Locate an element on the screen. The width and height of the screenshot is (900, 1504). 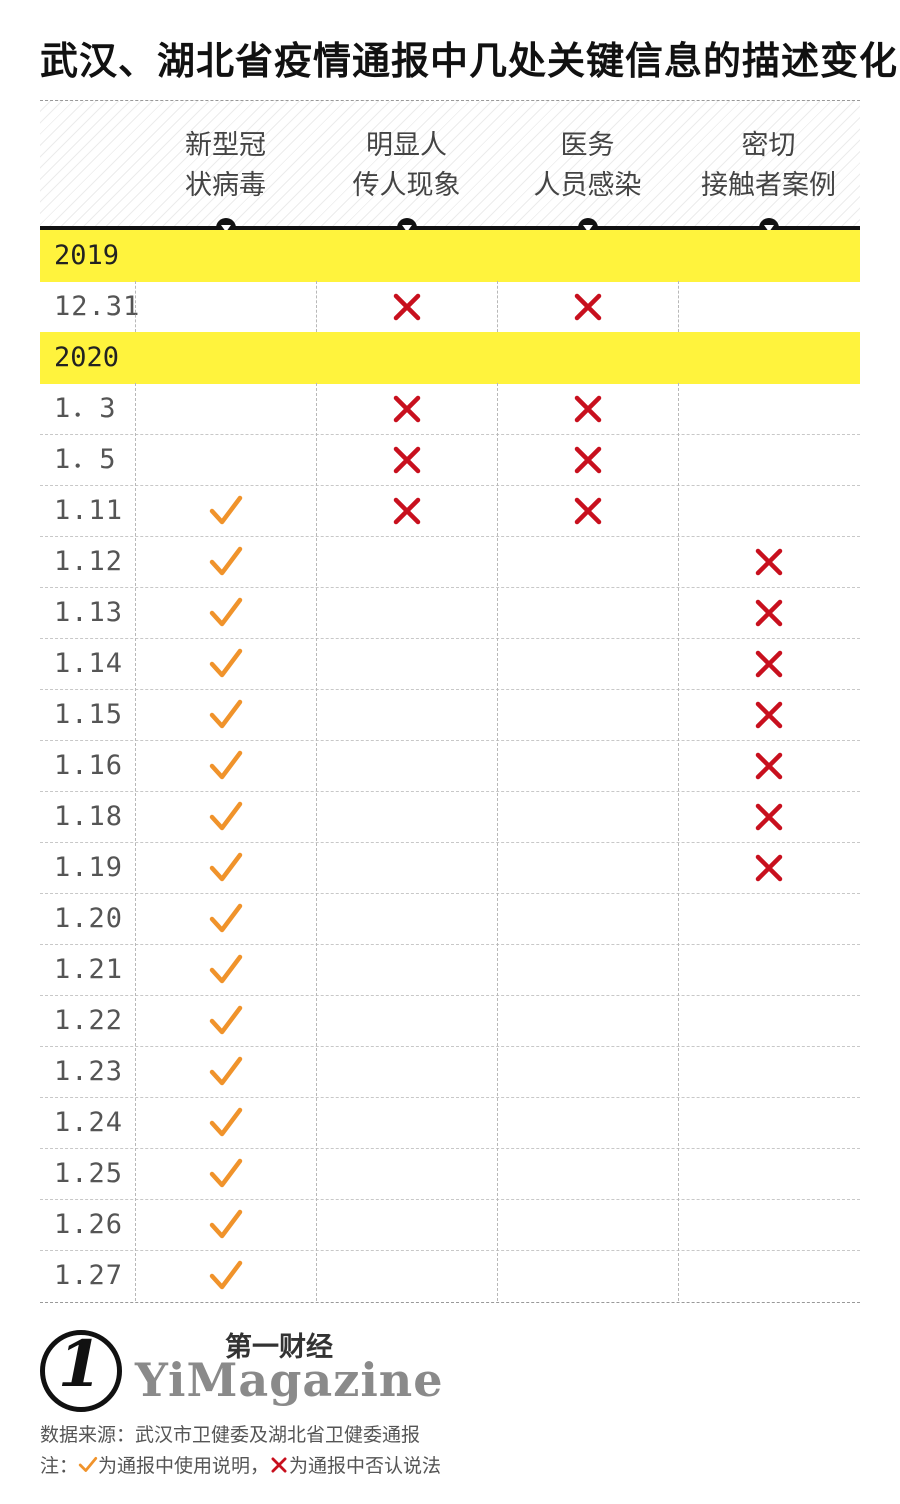
date-label: 1.24 is located at coordinates (89, 1122).